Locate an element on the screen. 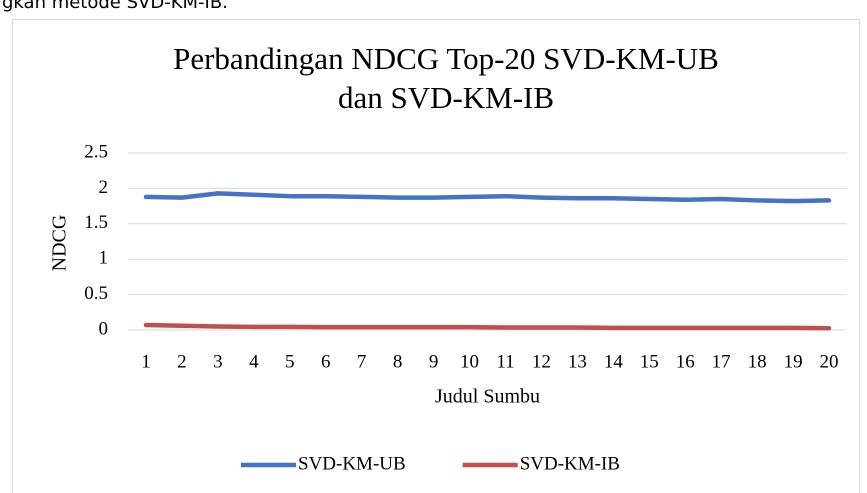 The width and height of the screenshot is (867, 493). x-tick-label: 13 is located at coordinates (577, 361).